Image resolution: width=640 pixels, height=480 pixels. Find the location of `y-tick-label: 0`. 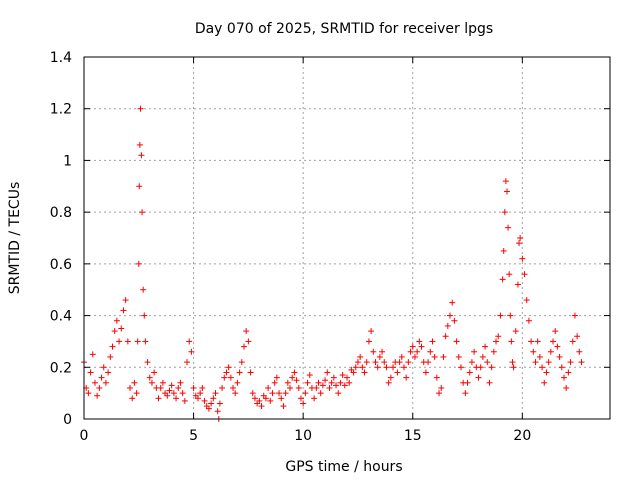

y-tick-label: 0 is located at coordinates (67, 420).